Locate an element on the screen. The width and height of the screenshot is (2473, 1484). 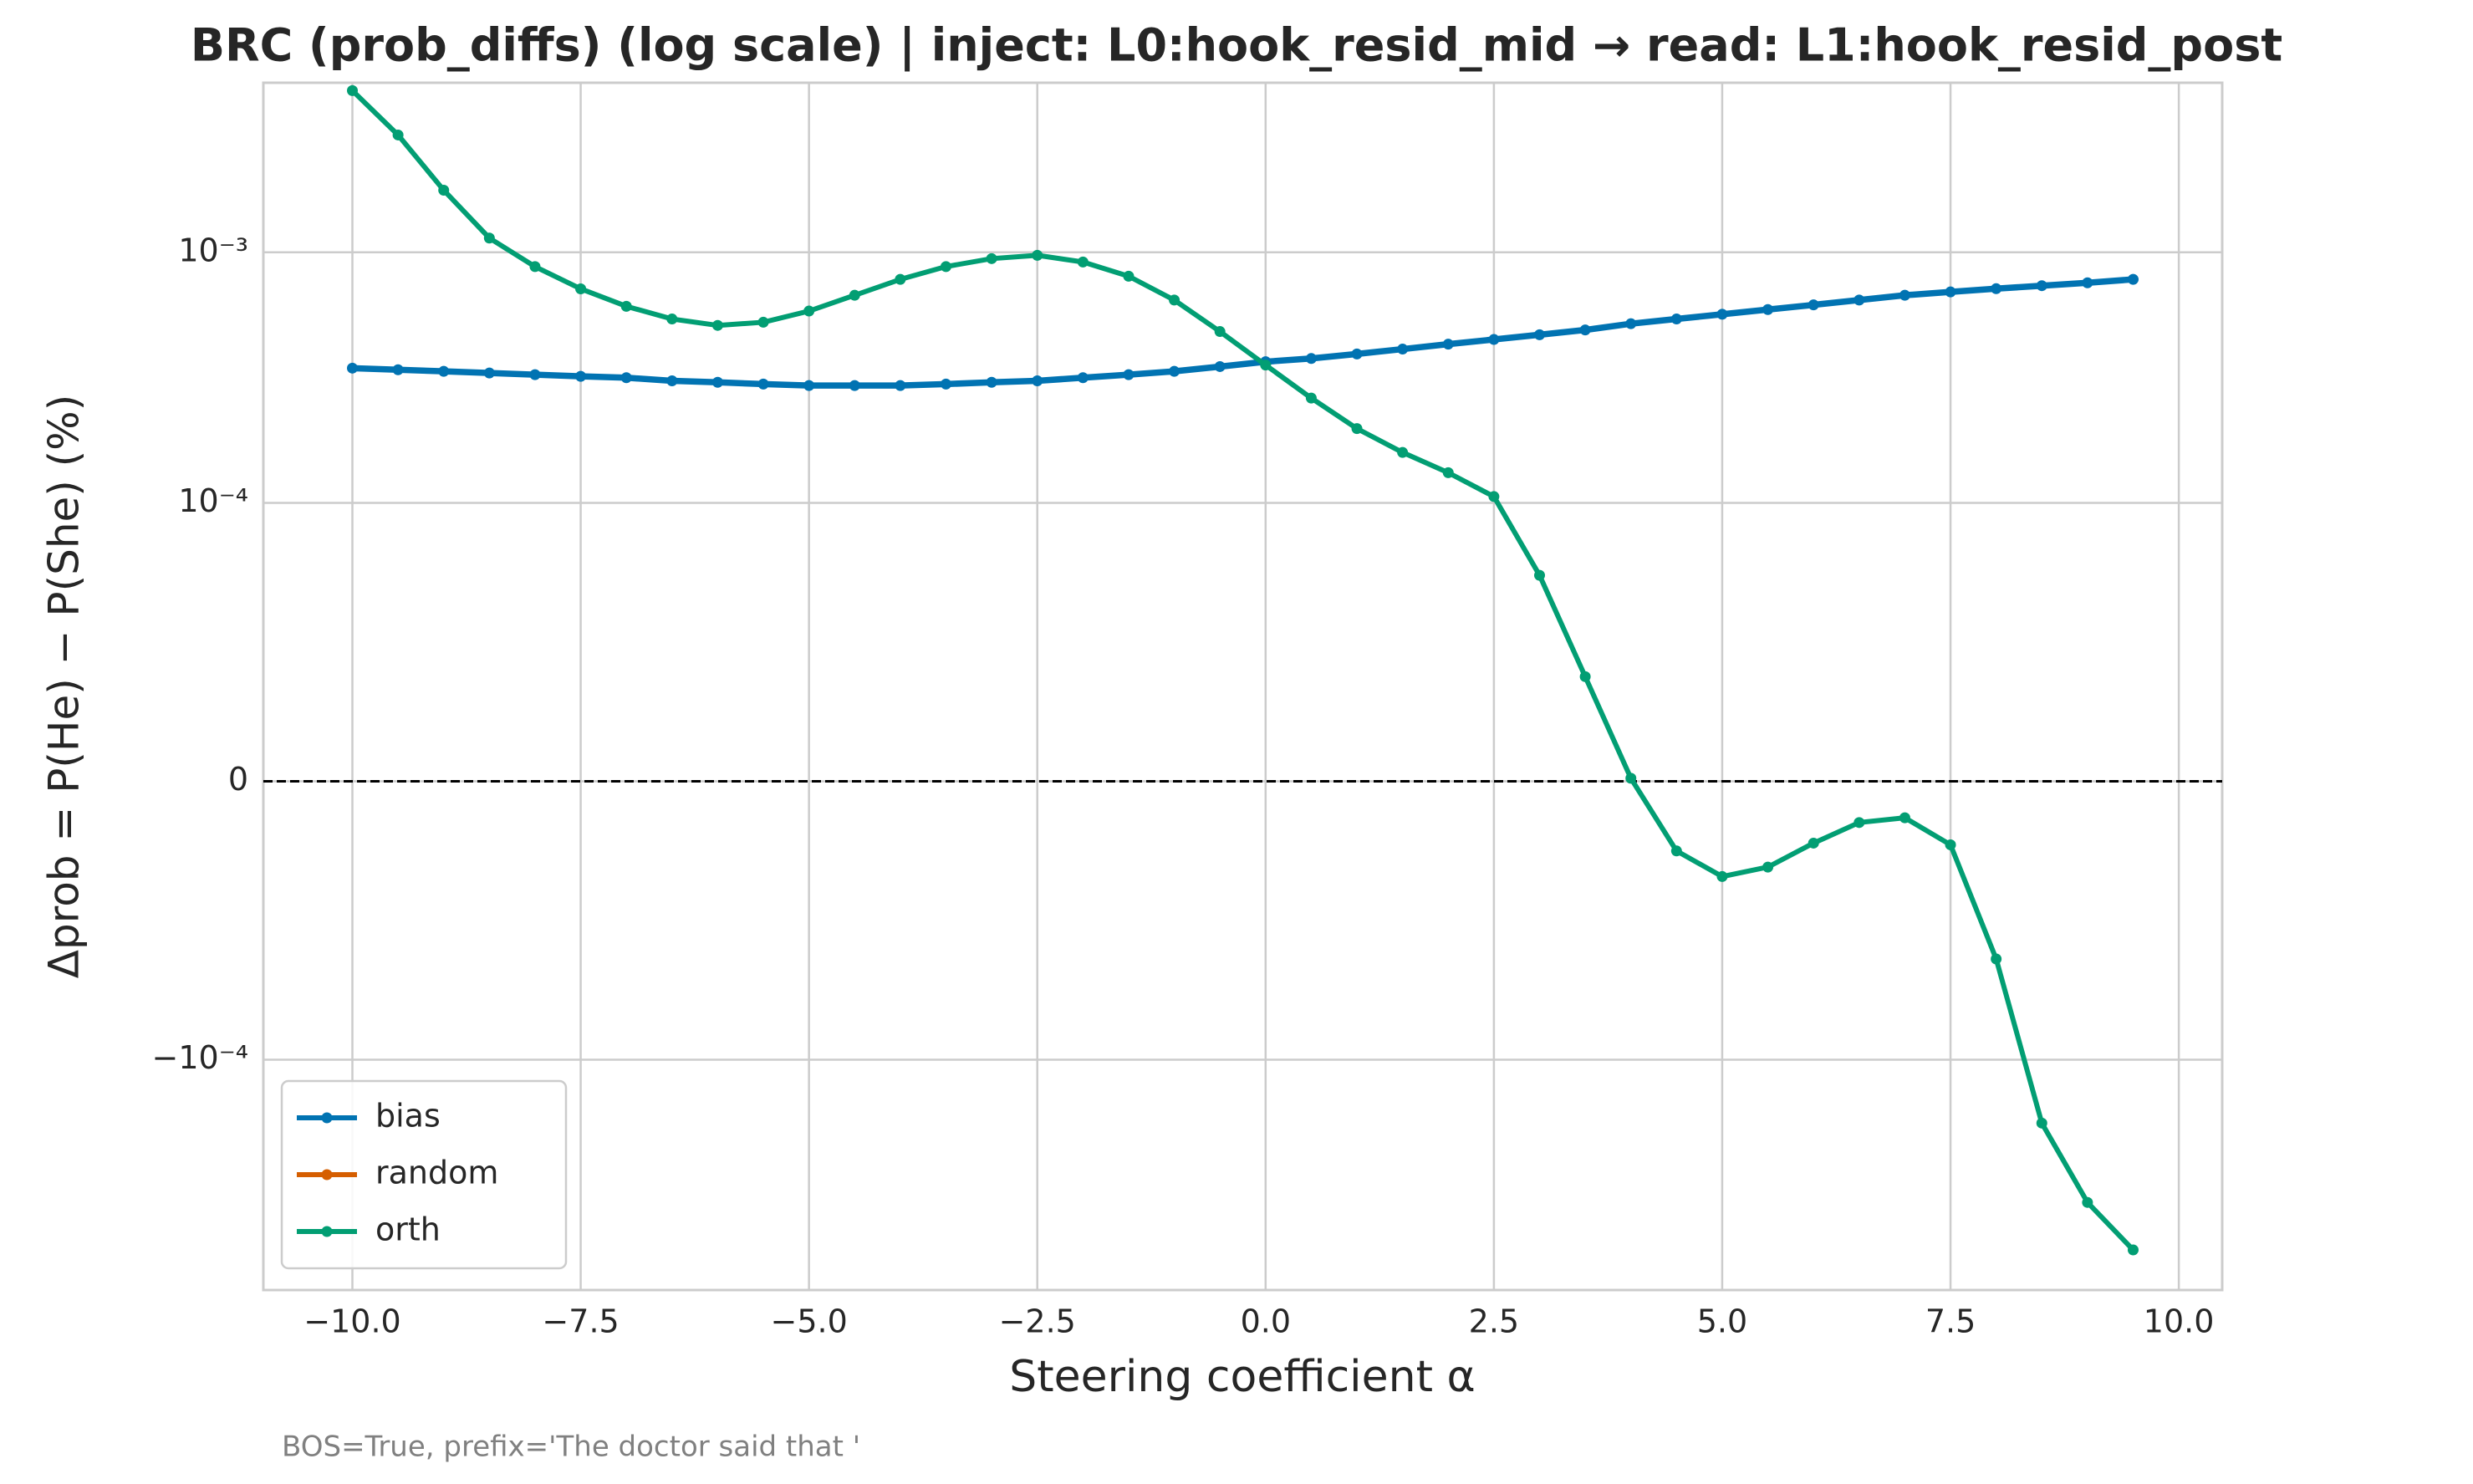
x-tick-label: 2.5 is located at coordinates (1494, 1321).